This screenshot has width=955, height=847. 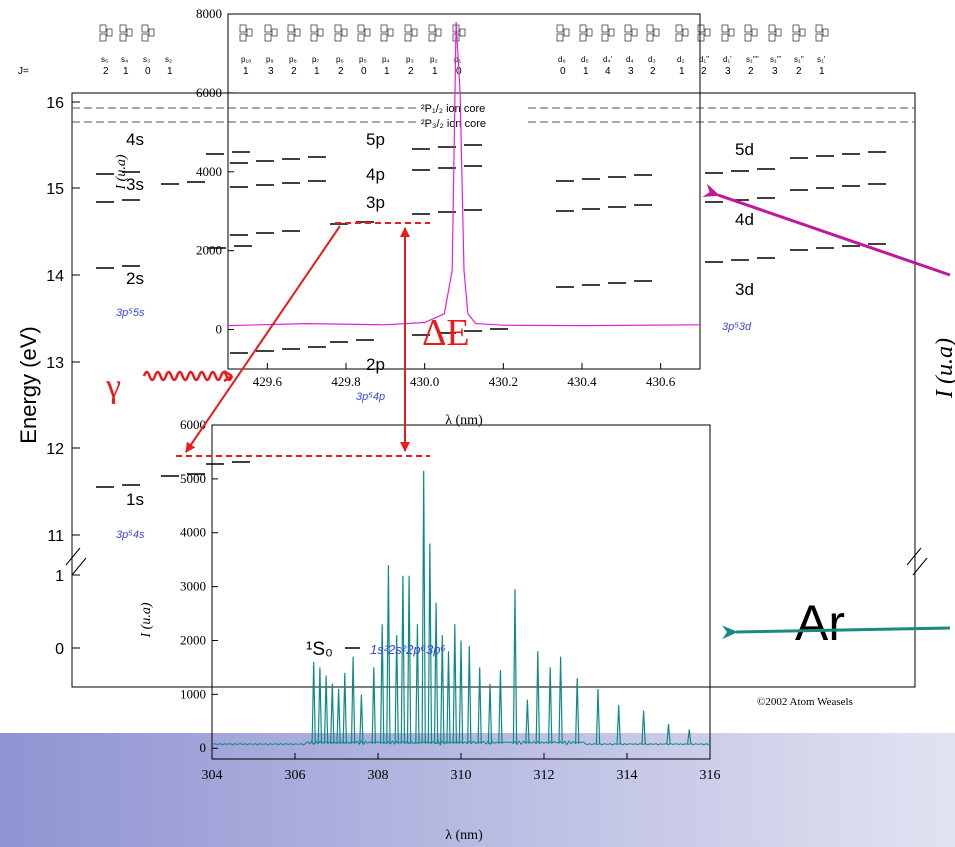 What do you see at coordinates (704, 59) in the screenshot?
I see `column-subscript-label: d₁''` at bounding box center [704, 59].